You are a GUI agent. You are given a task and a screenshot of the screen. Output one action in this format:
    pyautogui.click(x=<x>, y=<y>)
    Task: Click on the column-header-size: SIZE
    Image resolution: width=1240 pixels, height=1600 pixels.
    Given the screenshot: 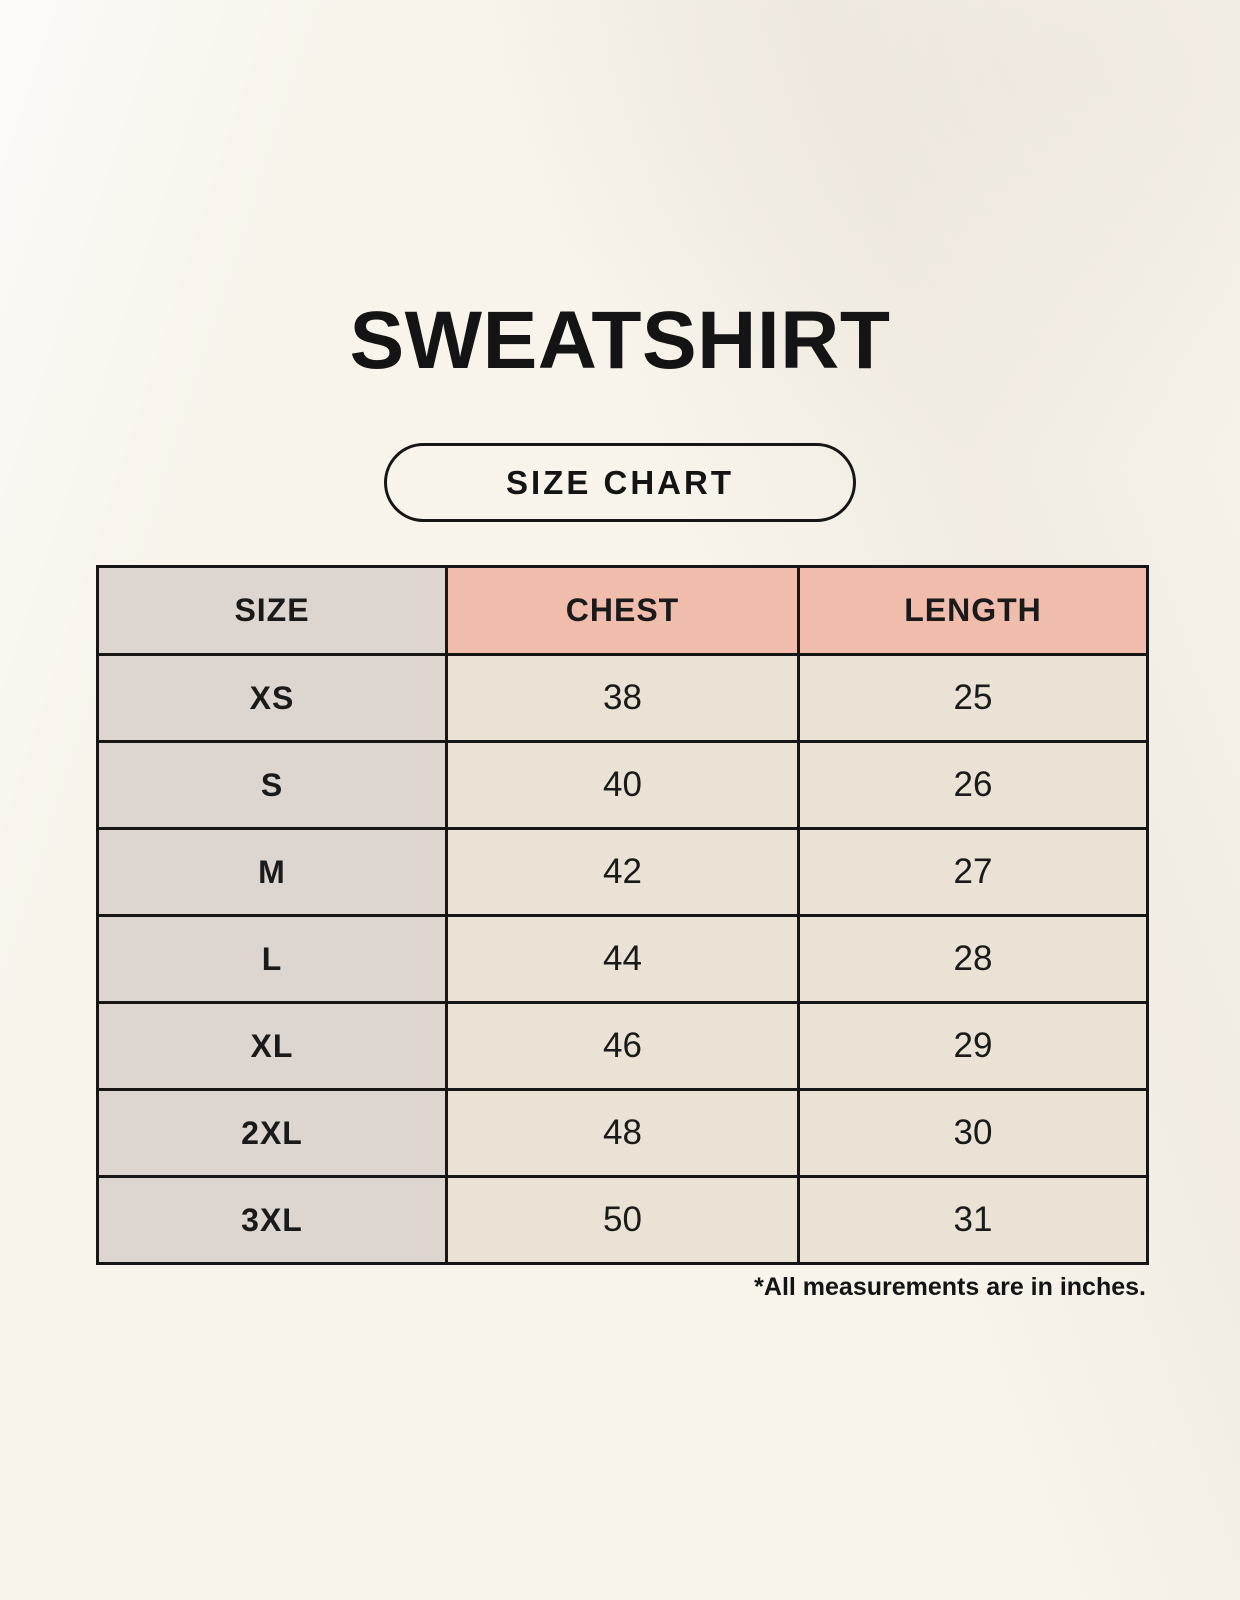 What is the action you would take?
    pyautogui.click(x=272, y=610)
    